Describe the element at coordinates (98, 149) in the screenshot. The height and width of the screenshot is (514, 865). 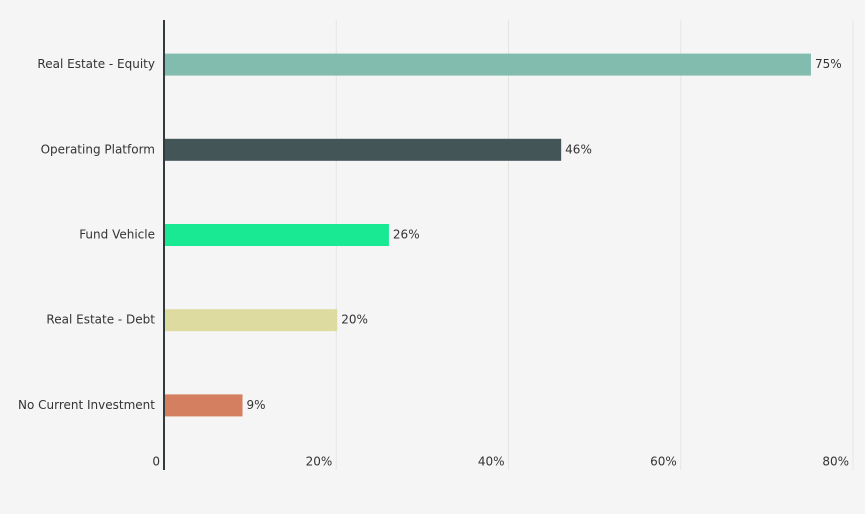
I see `category-label: Operating Platform` at that location.